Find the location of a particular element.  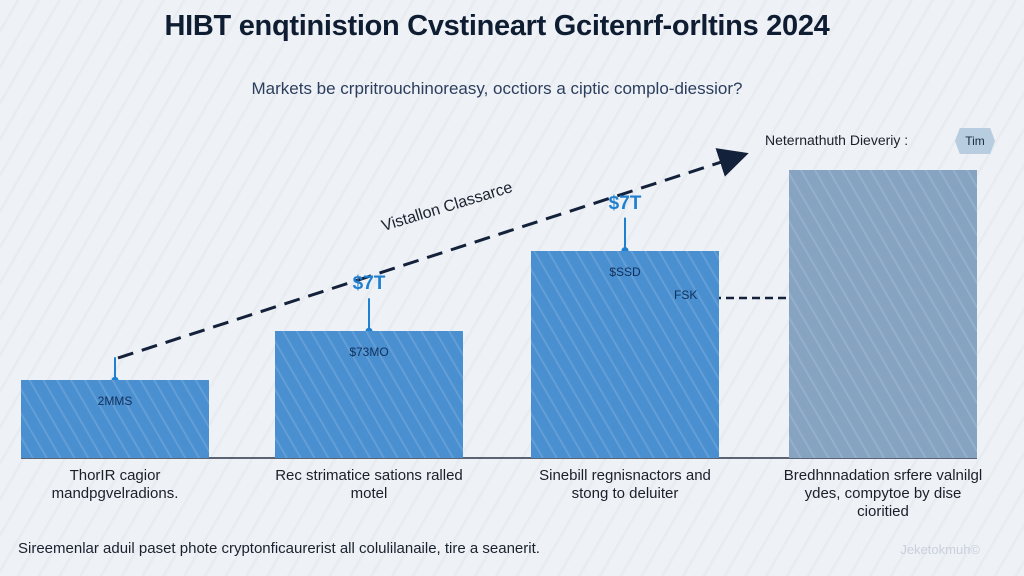

bar-1: 2MMS is located at coordinates (115, 419).